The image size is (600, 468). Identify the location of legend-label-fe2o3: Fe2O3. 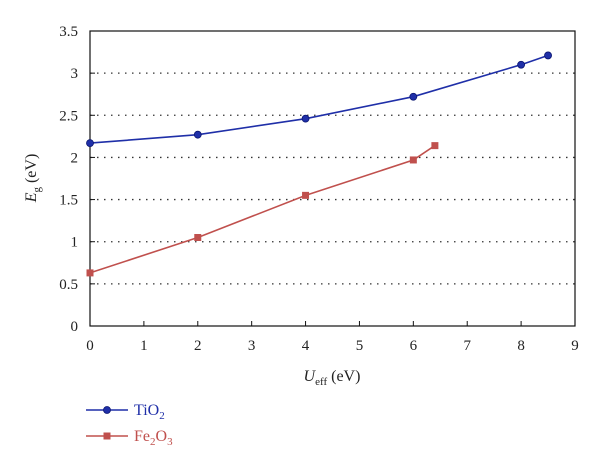
(153, 438).